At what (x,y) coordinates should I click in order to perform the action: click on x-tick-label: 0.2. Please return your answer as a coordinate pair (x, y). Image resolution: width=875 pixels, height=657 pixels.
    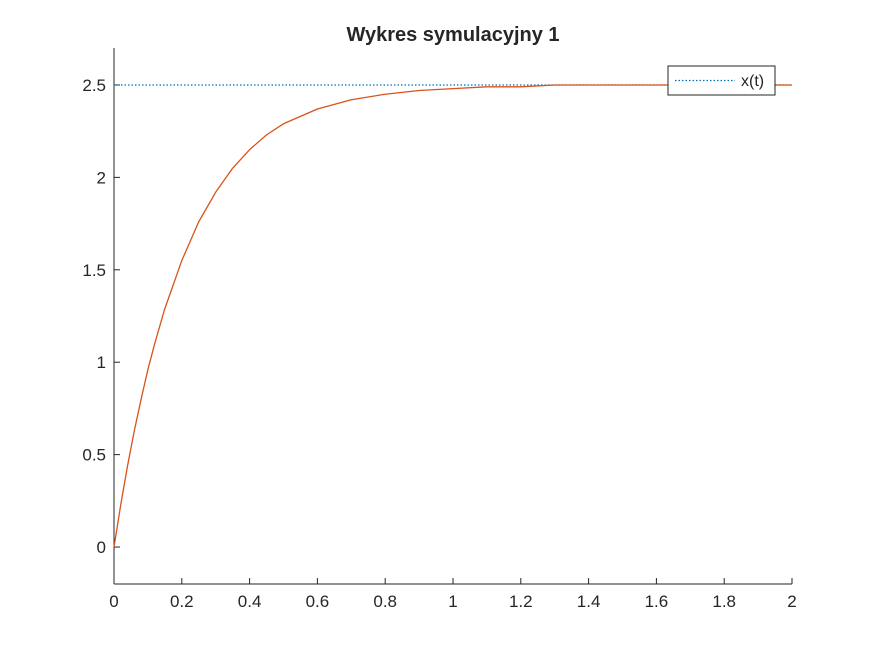
    Looking at the image, I should click on (182, 601).